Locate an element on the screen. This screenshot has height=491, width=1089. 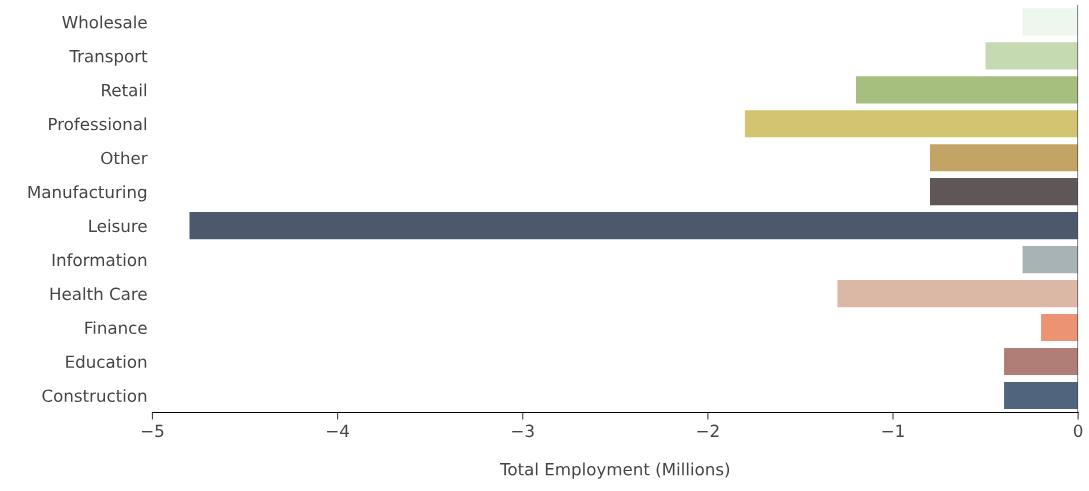
y-tick-label: Other is located at coordinates (124, 158).